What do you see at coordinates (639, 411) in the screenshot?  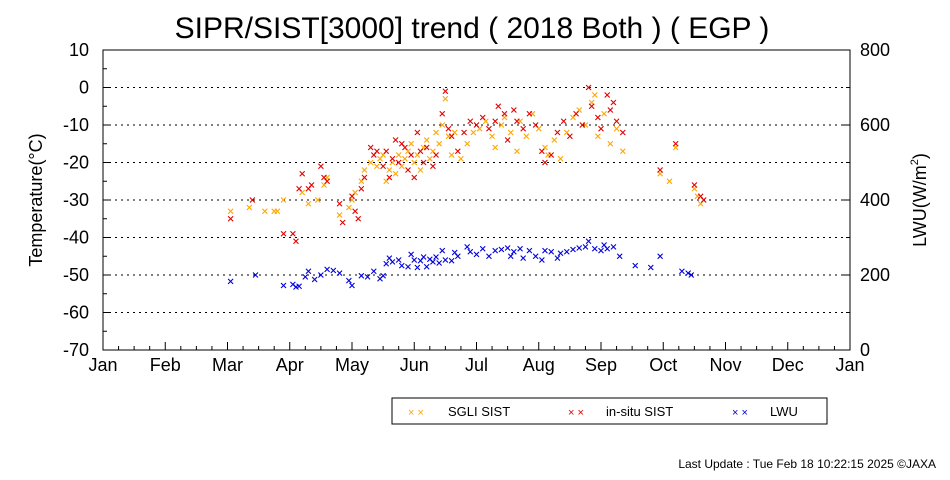 I see `legend-label-insitu: in-situ SIST` at bounding box center [639, 411].